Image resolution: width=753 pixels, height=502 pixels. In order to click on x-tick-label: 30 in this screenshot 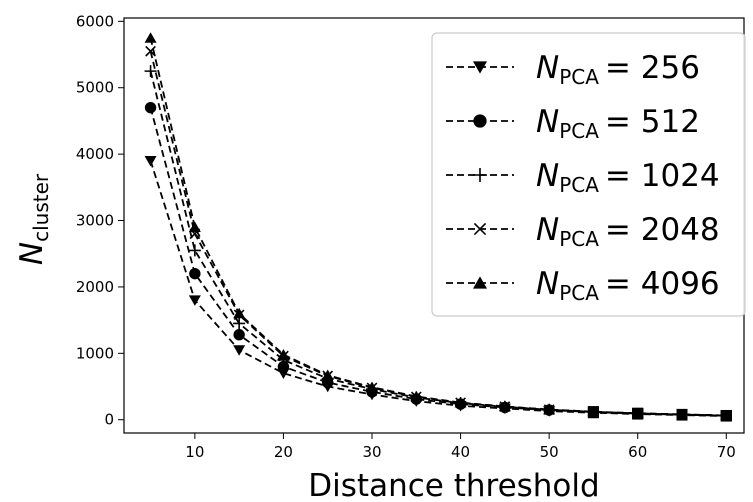, I will do `click(371, 452)`.